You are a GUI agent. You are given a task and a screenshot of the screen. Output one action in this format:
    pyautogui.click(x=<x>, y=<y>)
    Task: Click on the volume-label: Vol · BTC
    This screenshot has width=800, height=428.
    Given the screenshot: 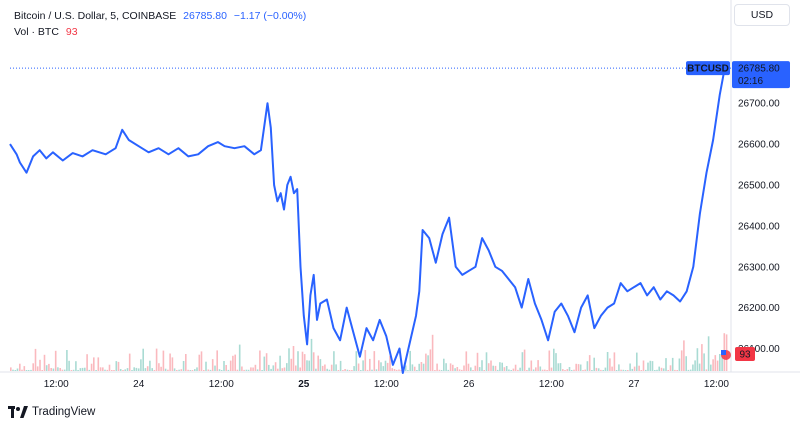 What is the action you would take?
    pyautogui.click(x=36, y=32)
    